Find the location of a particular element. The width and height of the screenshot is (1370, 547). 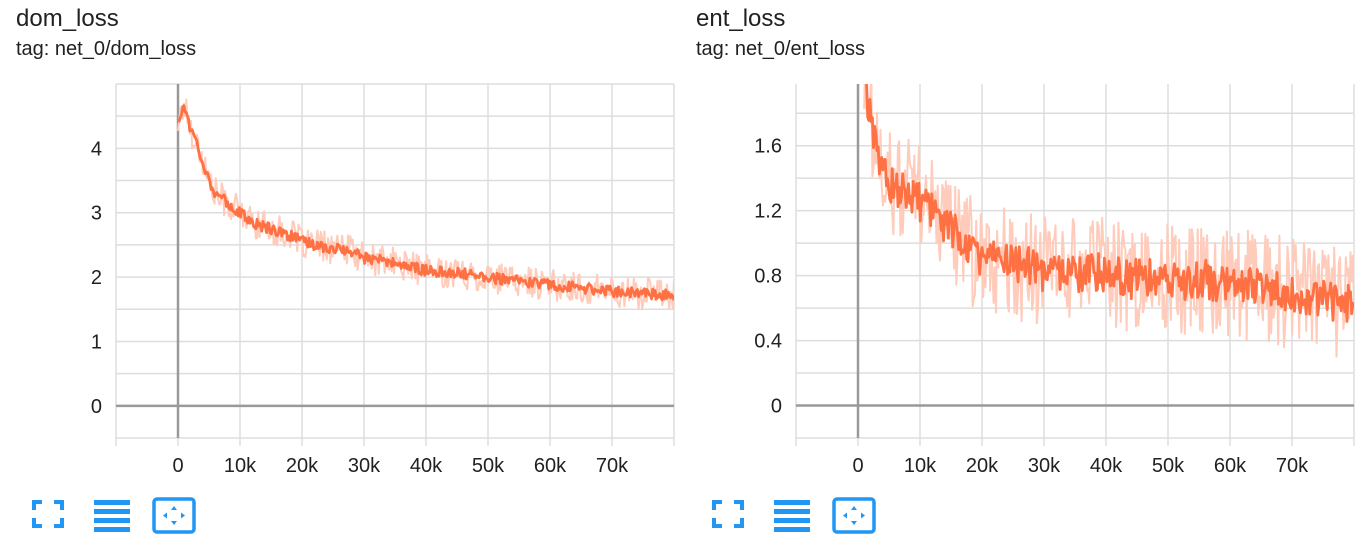

y-tick-label: 0.8 is located at coordinates (768, 277).